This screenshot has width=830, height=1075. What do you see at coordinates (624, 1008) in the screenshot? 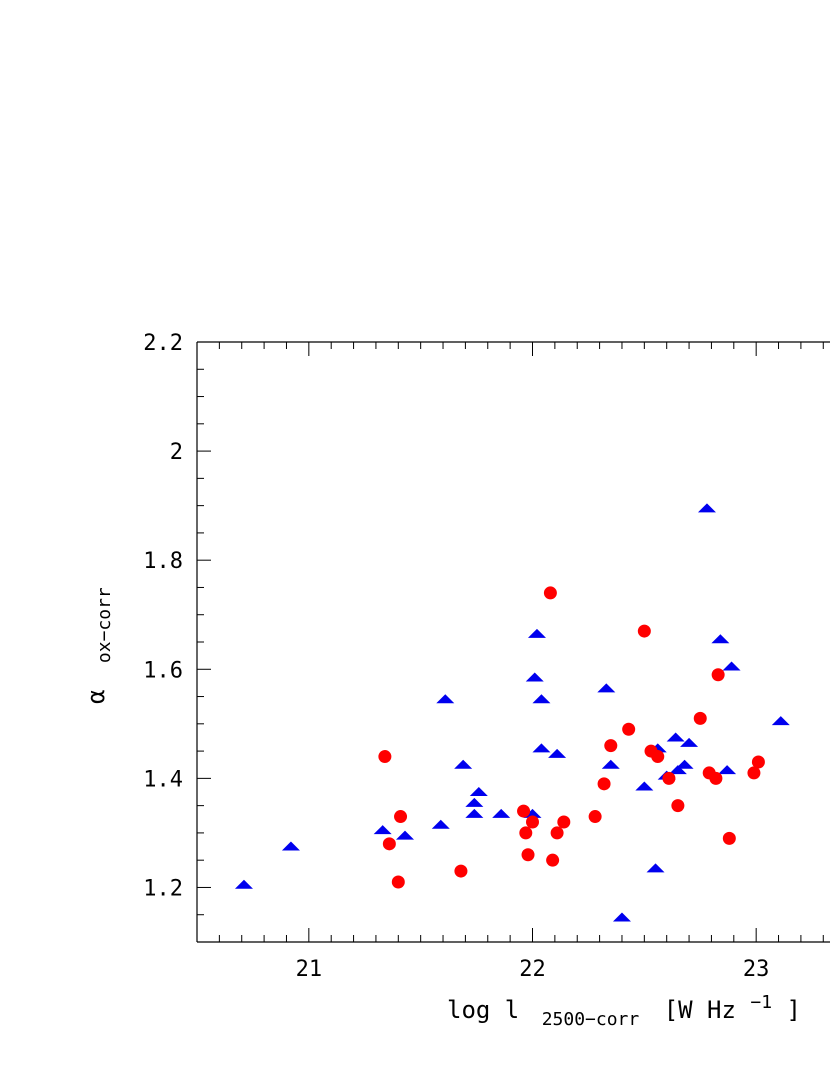
I see `x-axis-label: log l 2500−corr [W Hz −1 ]` at bounding box center [624, 1008].